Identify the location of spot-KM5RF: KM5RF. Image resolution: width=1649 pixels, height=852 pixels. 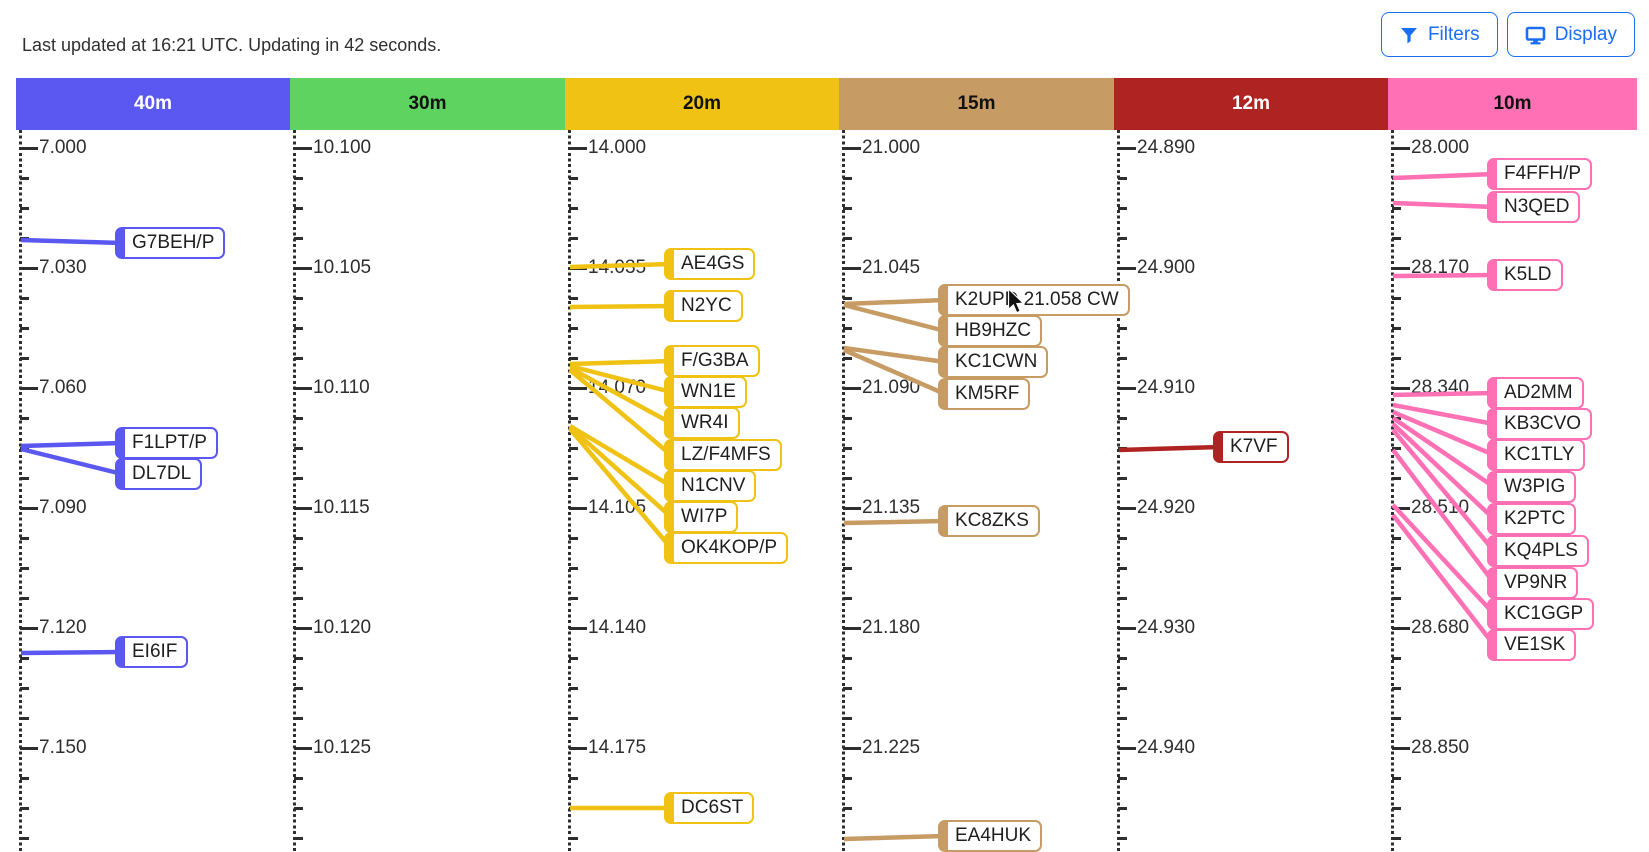
(984, 394).